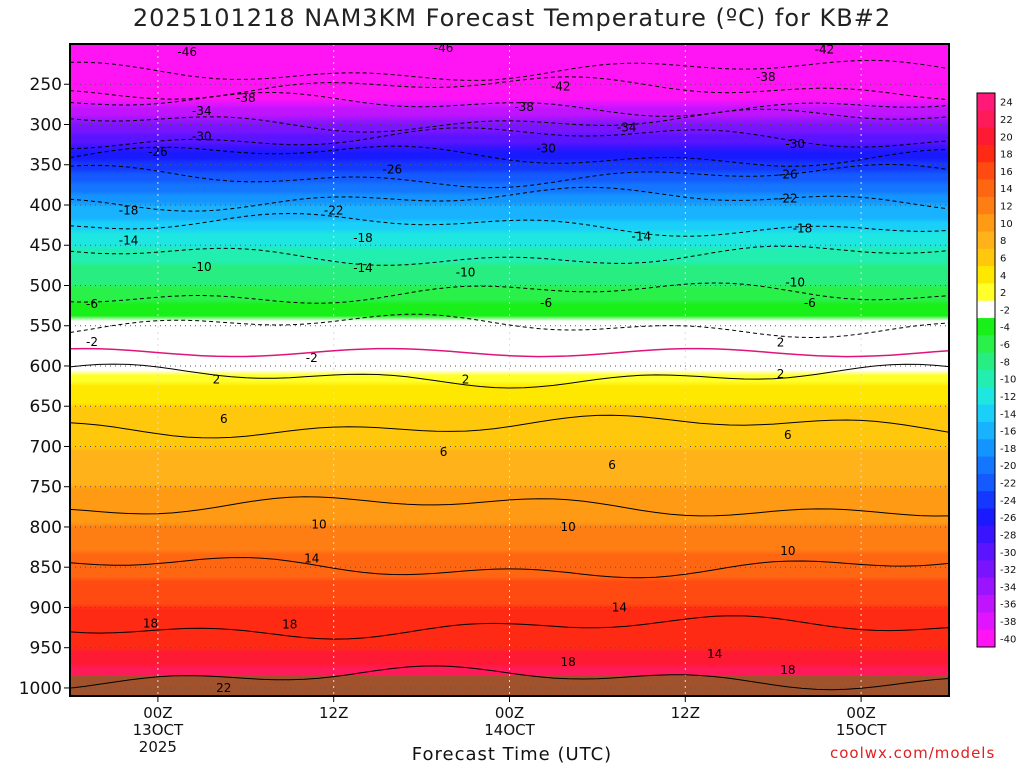  Describe the element at coordinates (223, 688) in the screenshot. I see `contour-label: 22` at that location.